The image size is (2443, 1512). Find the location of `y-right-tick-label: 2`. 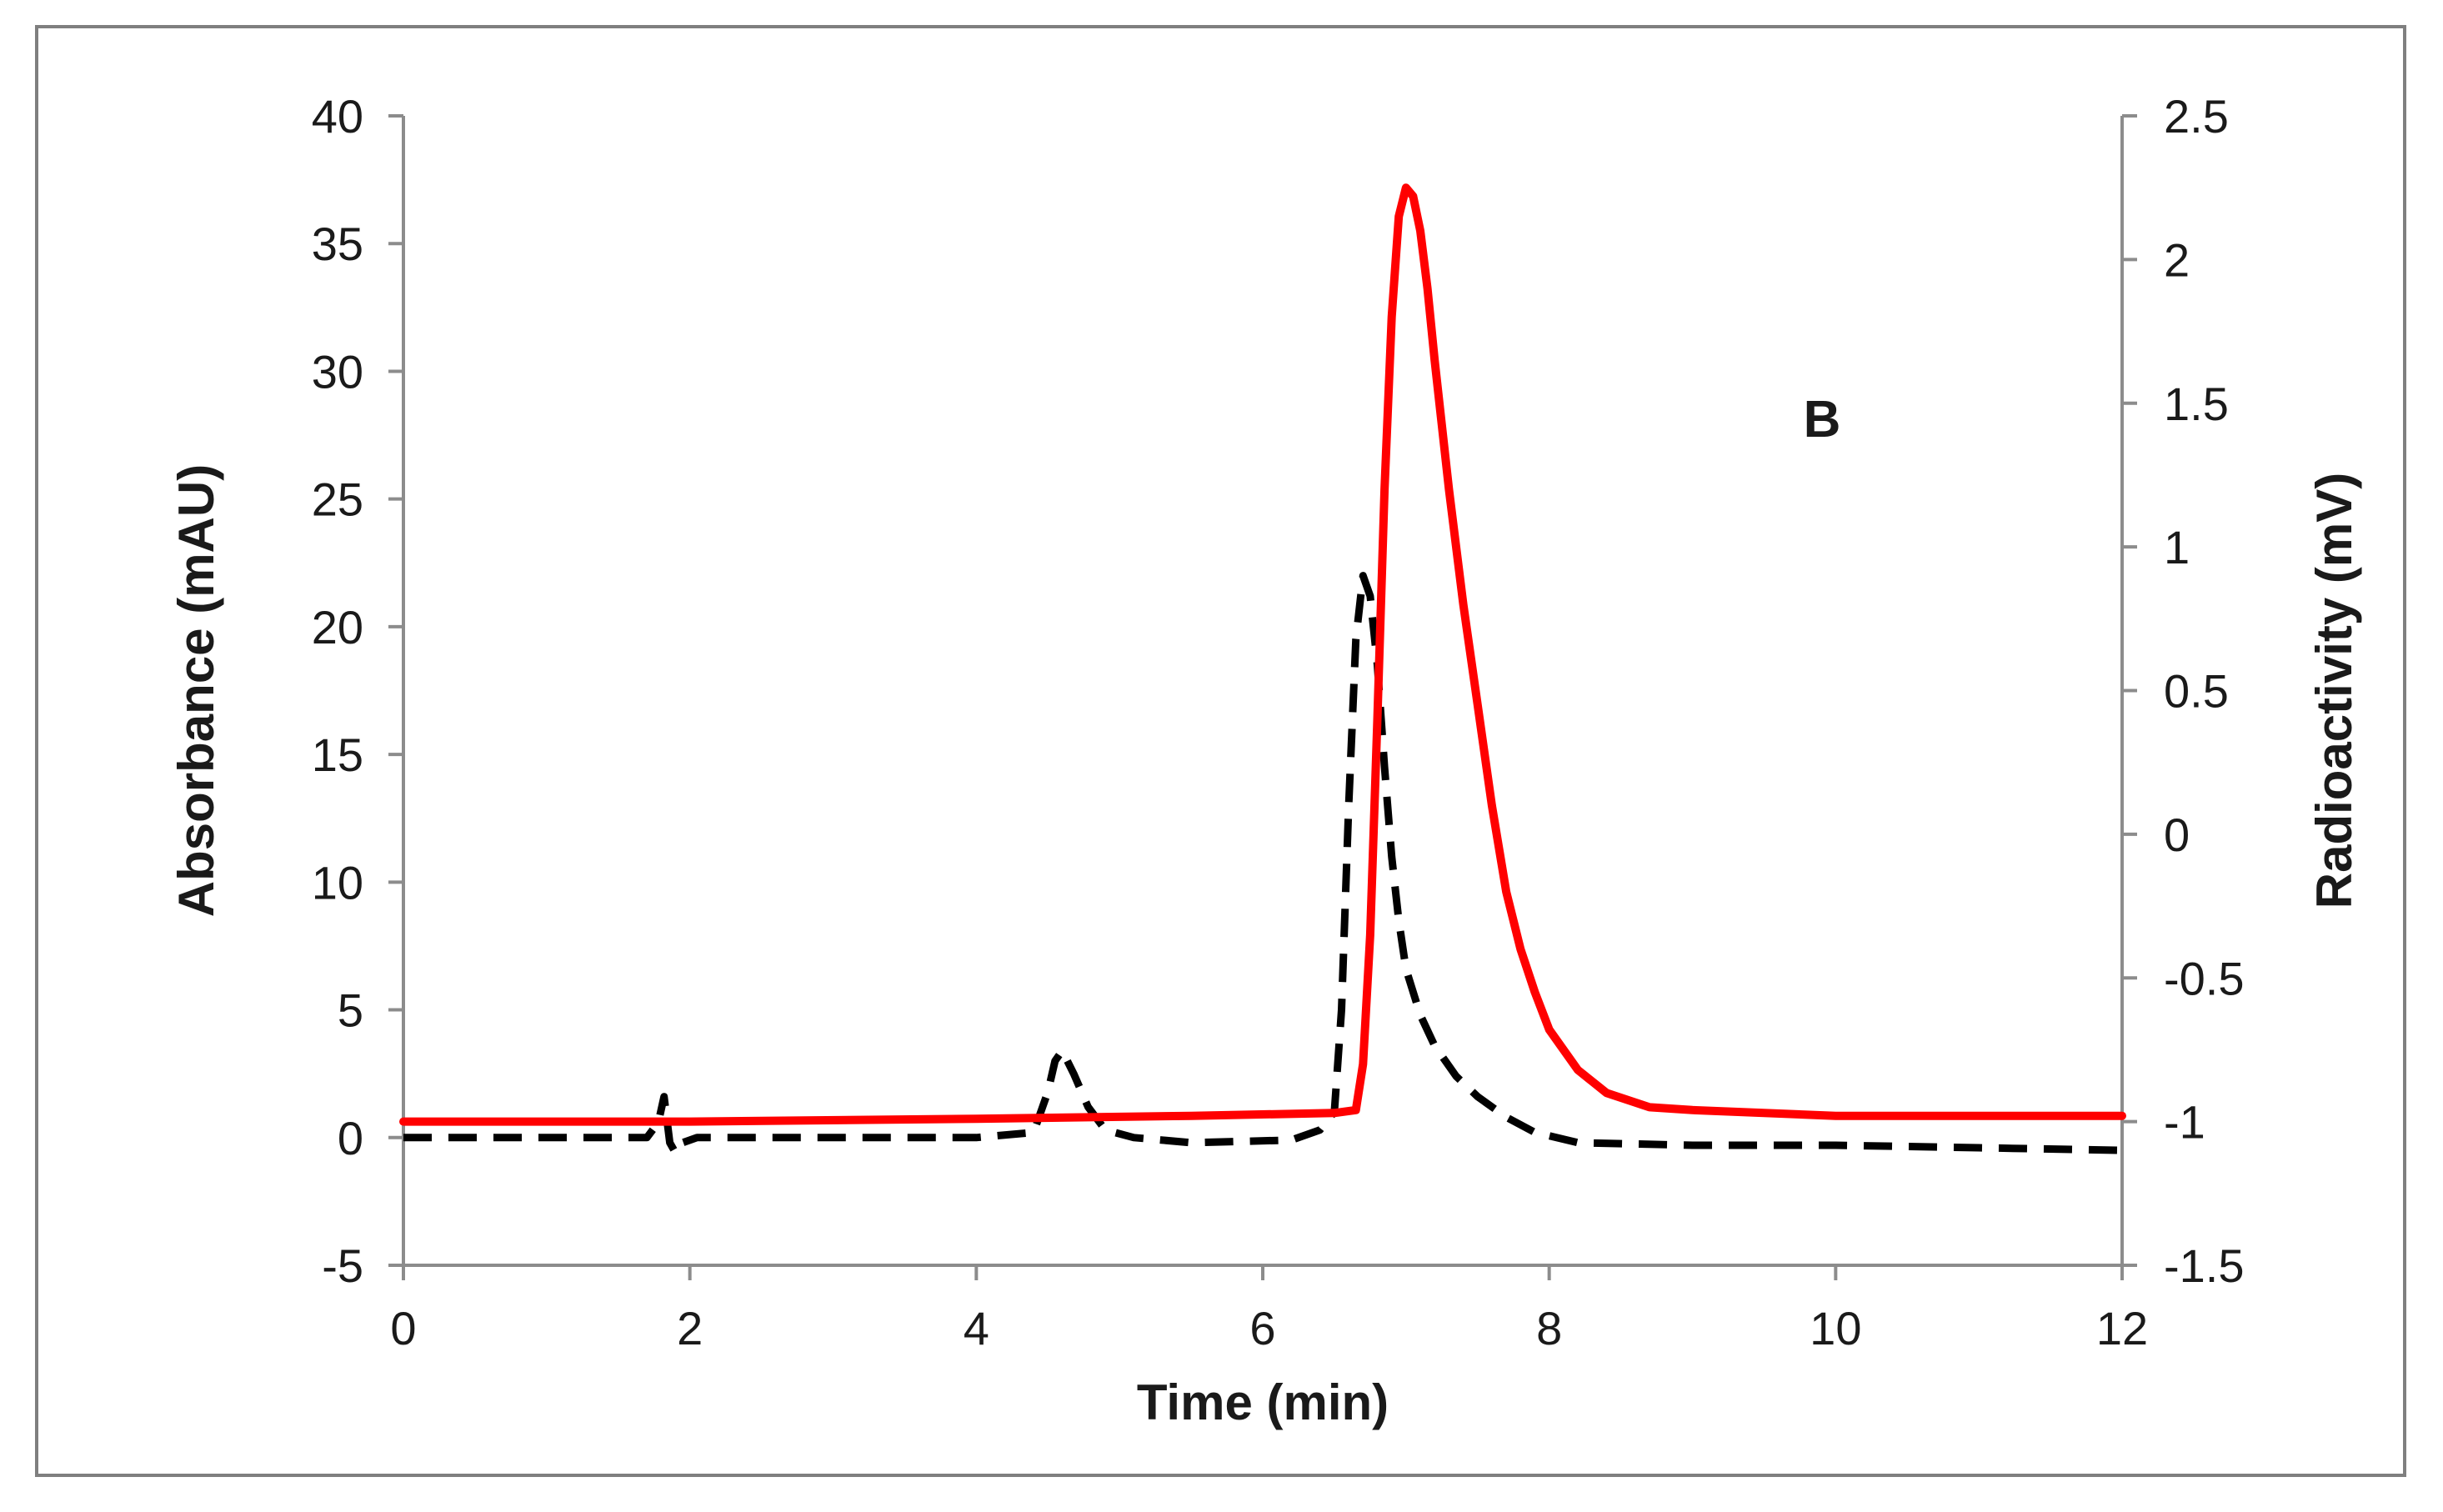

y-right-tick-label: 2 is located at coordinates (2177, 259).